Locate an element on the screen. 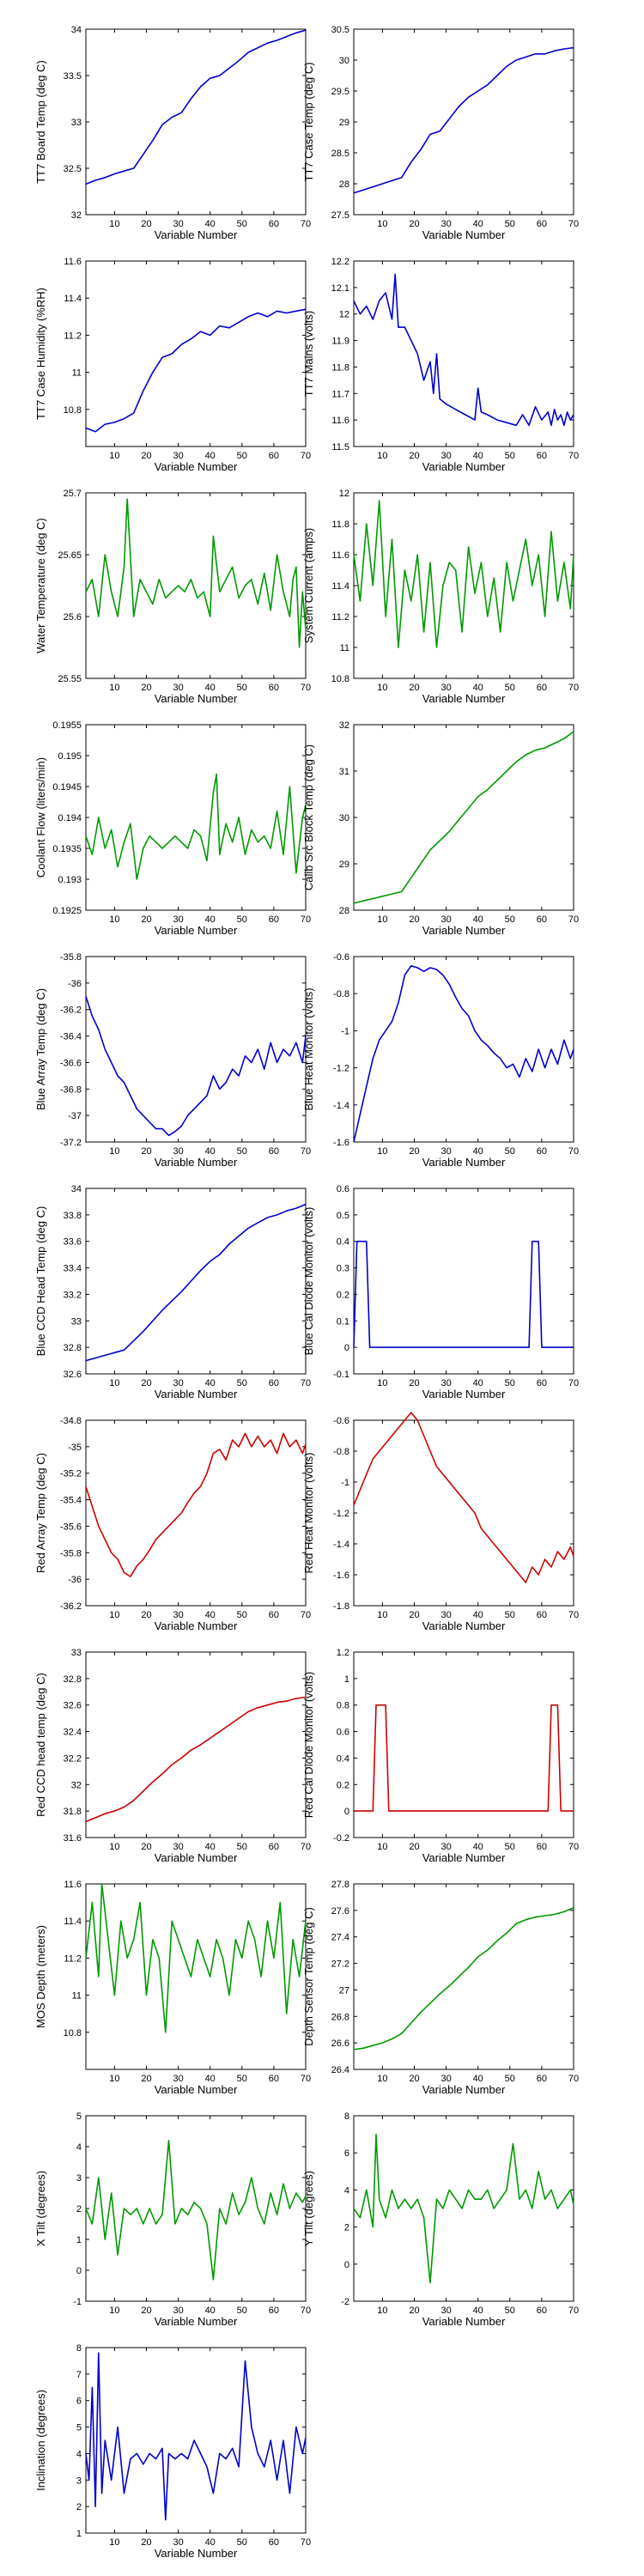  y-tick-label: 6 is located at coordinates (346, 2153).